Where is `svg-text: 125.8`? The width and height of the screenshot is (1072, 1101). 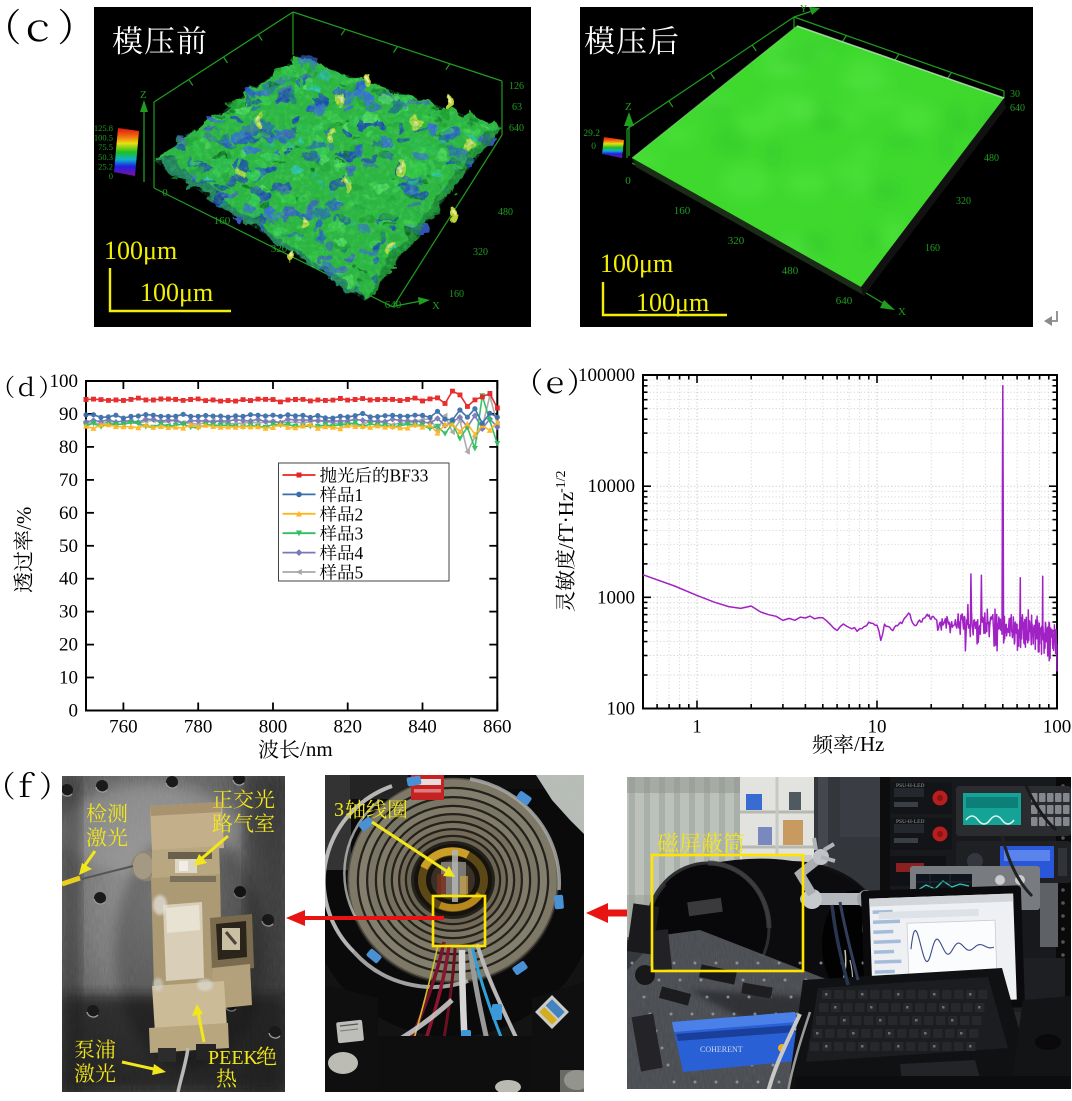
svg-text: 125.8 is located at coordinates (103, 128).